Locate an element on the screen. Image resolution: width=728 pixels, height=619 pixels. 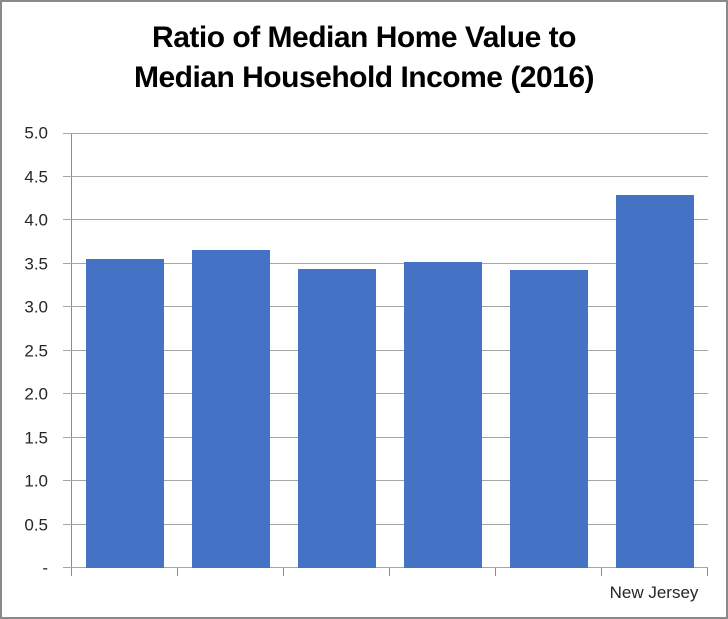
y-tick-label: 4.5 is located at coordinates (36, 176).